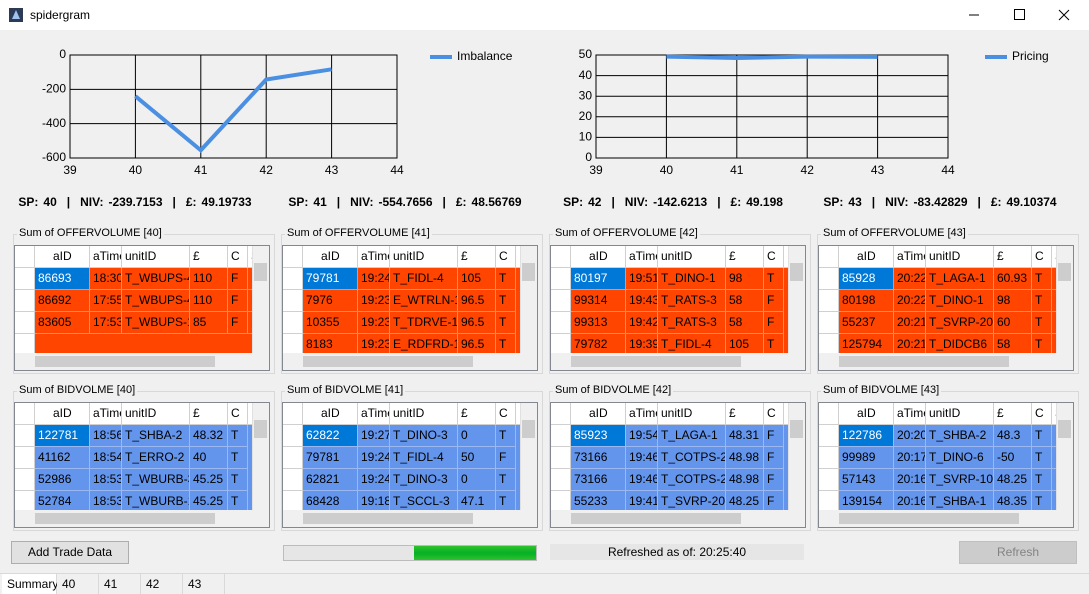 The width and height of the screenshot is (1089, 594). I want to click on grid-cell: 86692, so click(62, 301).